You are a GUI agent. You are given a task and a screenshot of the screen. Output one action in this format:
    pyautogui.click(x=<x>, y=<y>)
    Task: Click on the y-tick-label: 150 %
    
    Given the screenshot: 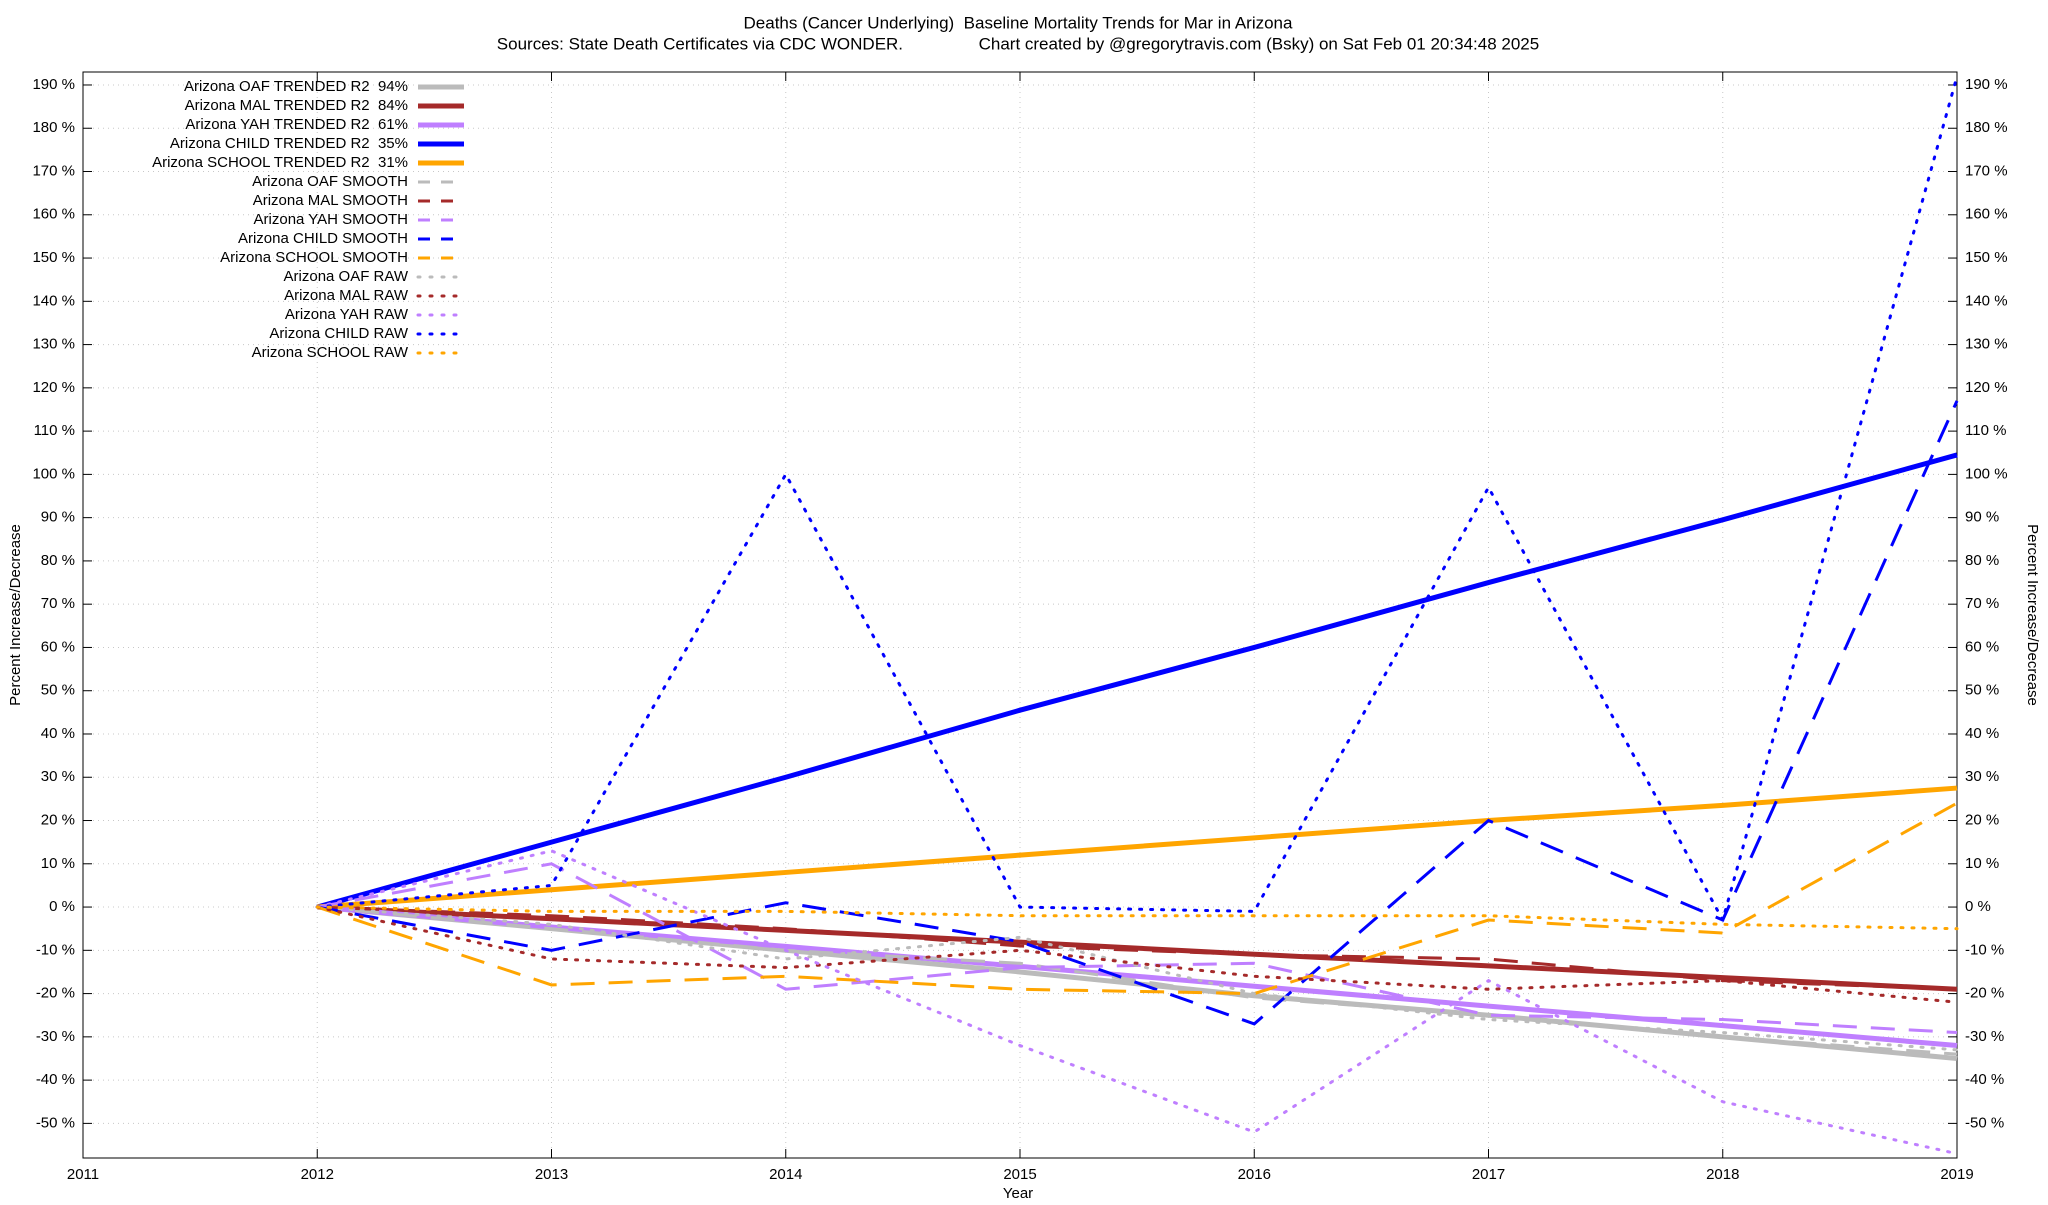 What is the action you would take?
    pyautogui.click(x=53, y=257)
    